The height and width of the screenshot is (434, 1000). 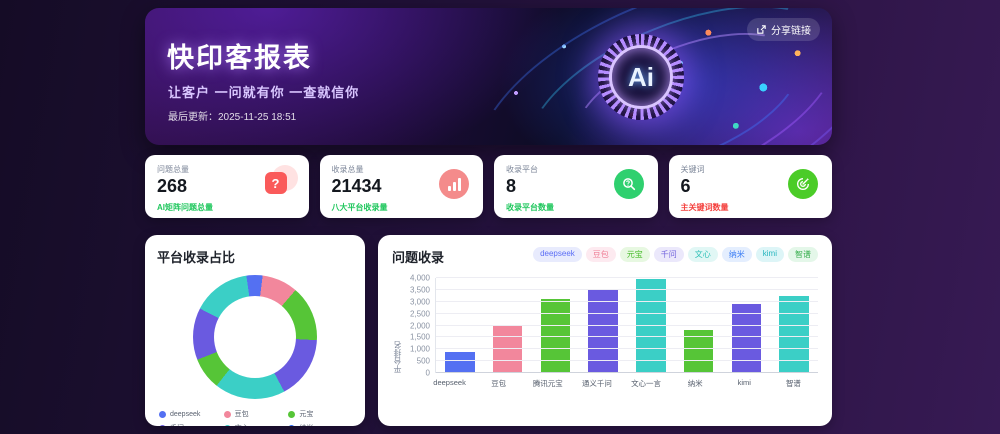 What do you see at coordinates (744, 382) in the screenshot?
I see `x-tick-label: kimi` at bounding box center [744, 382].